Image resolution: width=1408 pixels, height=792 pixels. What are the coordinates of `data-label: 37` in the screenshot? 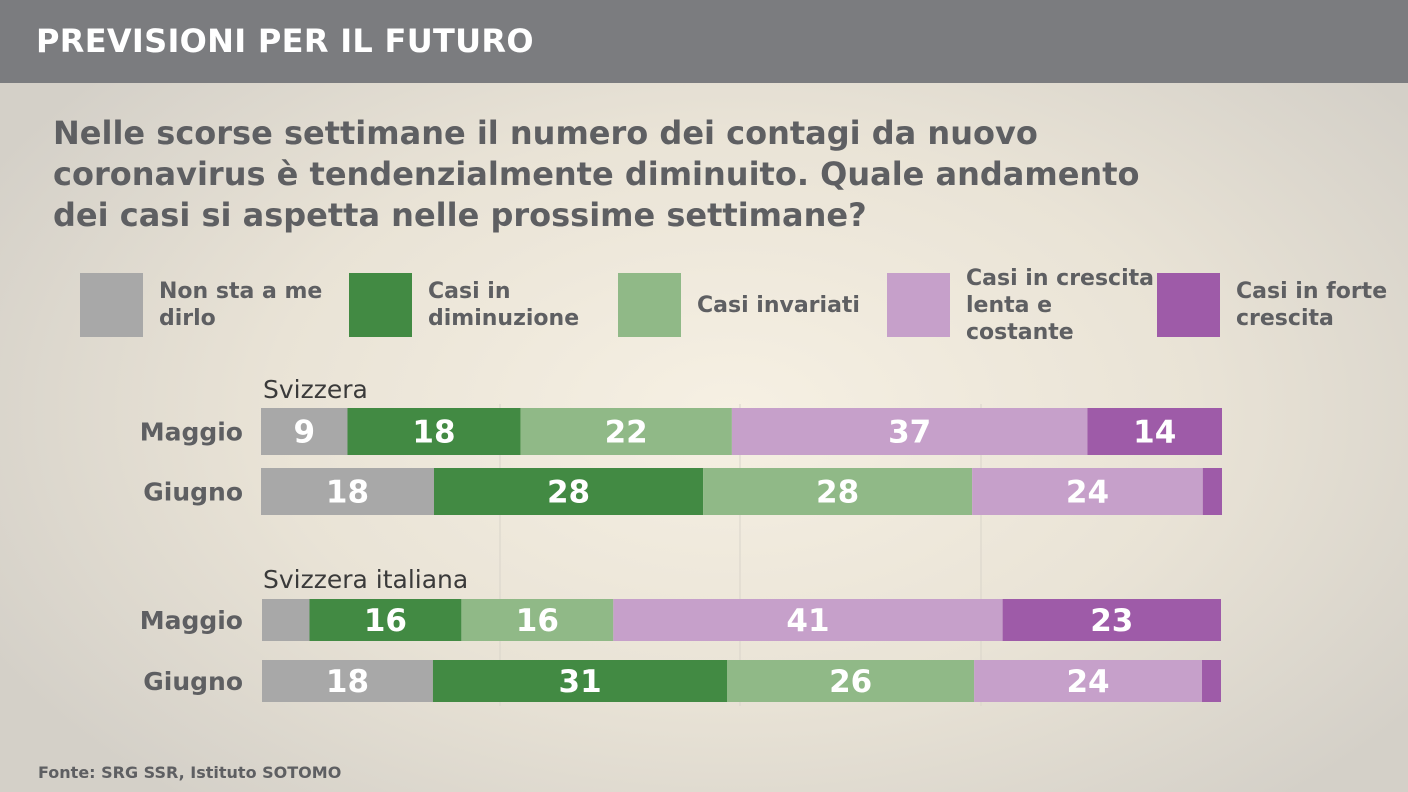 It's located at (909, 433).